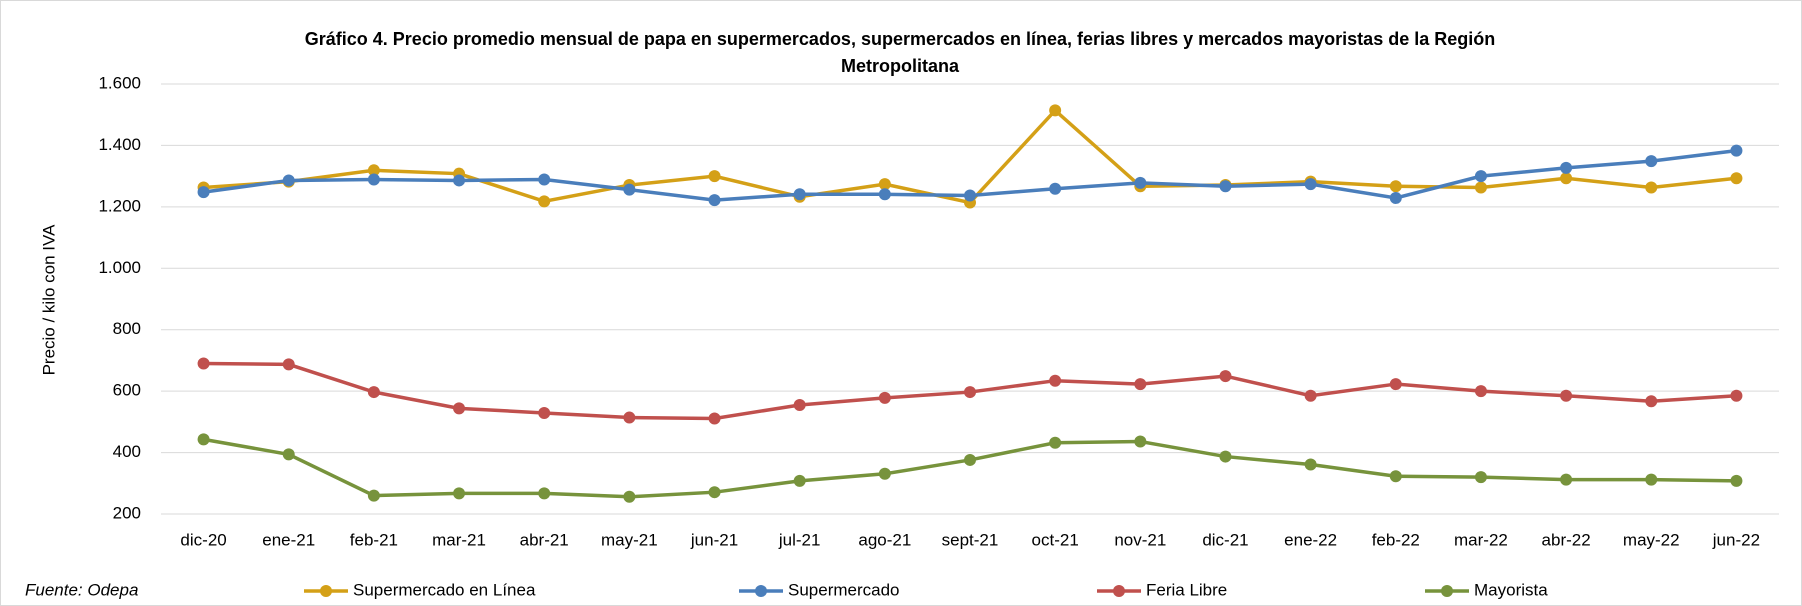 This screenshot has width=1802, height=606. Describe the element at coordinates (1481, 539) in the screenshot. I see `x-tick-label: mar-22` at that location.